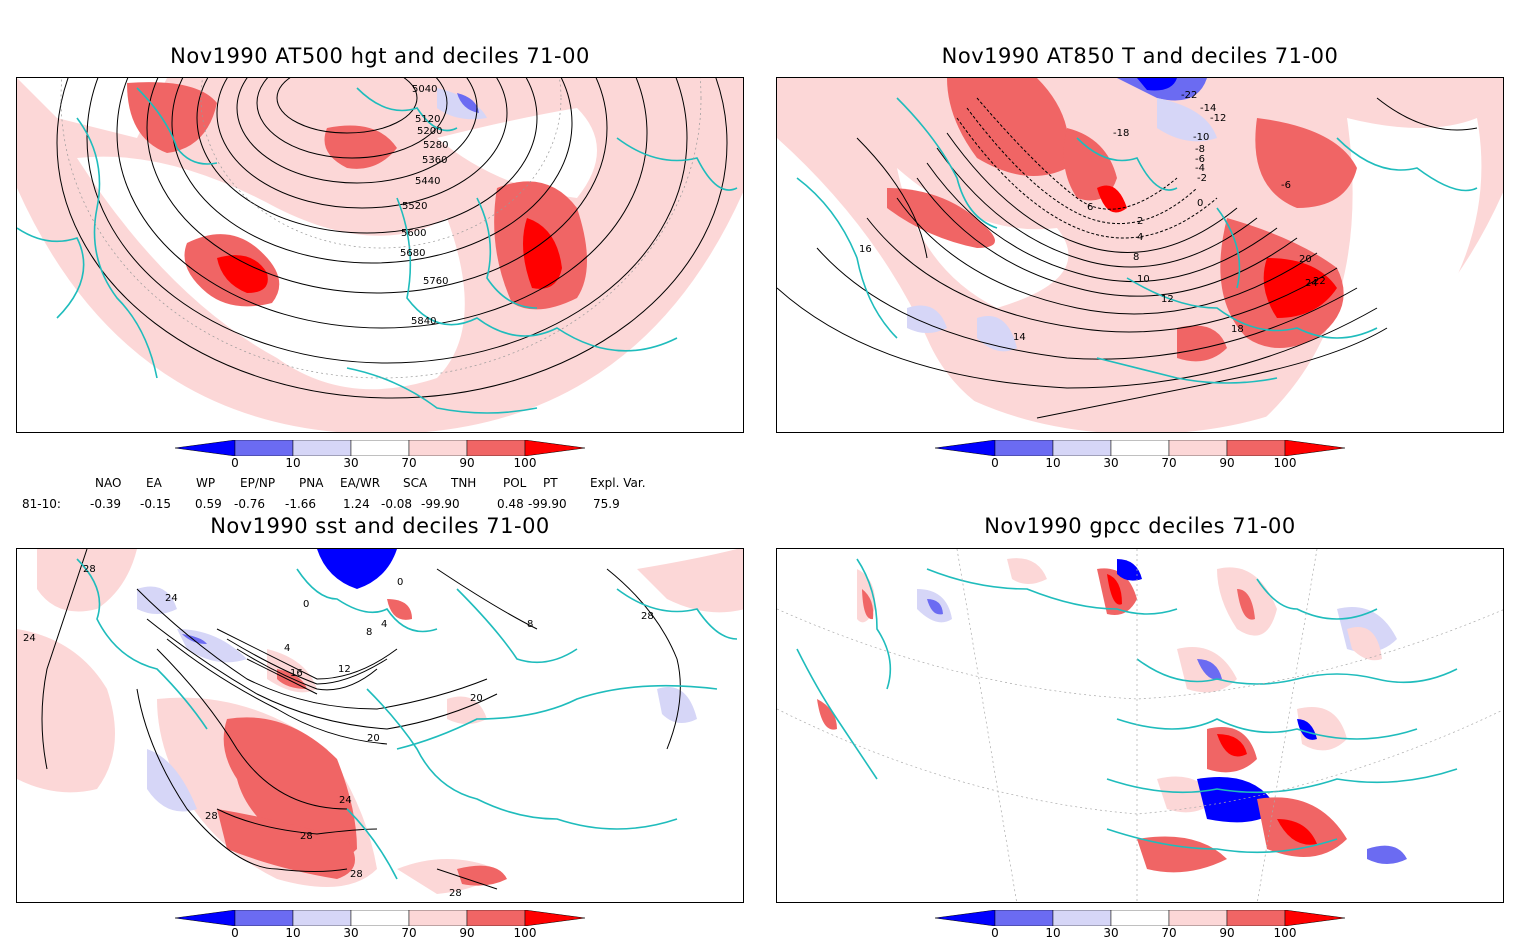  Describe the element at coordinates (413, 233) in the screenshot. I see `svg-text: 5600` at that location.